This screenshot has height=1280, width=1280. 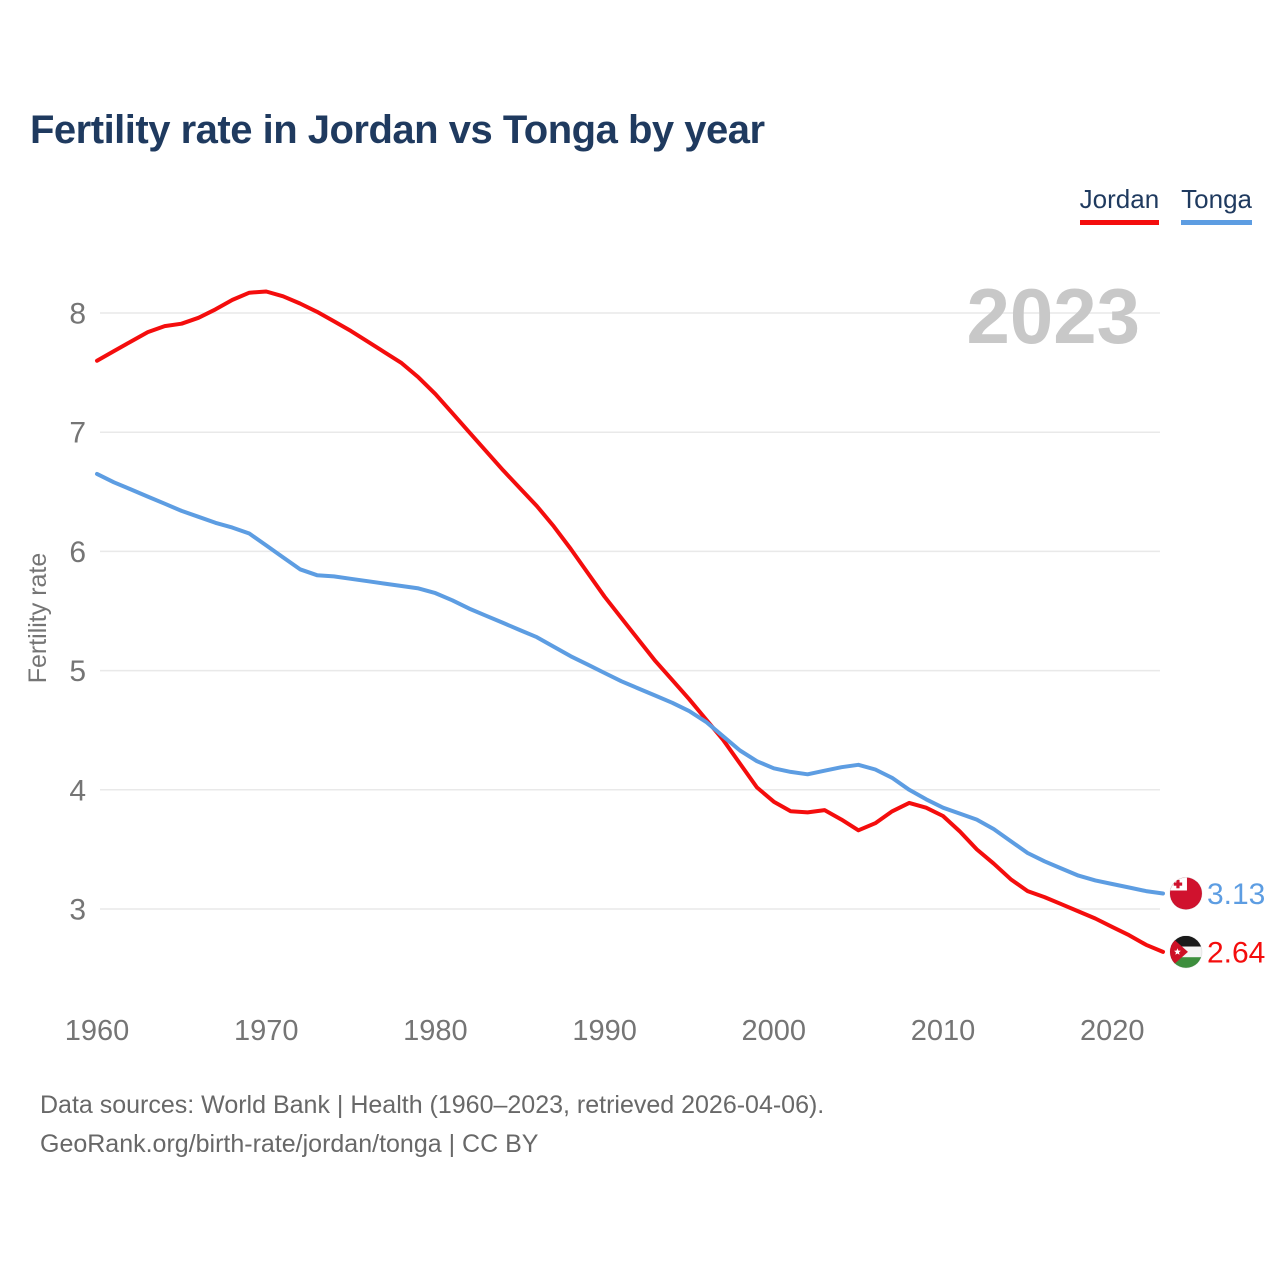 What do you see at coordinates (1236, 894) in the screenshot?
I see `tonga-end-value-label: 3.13` at bounding box center [1236, 894].